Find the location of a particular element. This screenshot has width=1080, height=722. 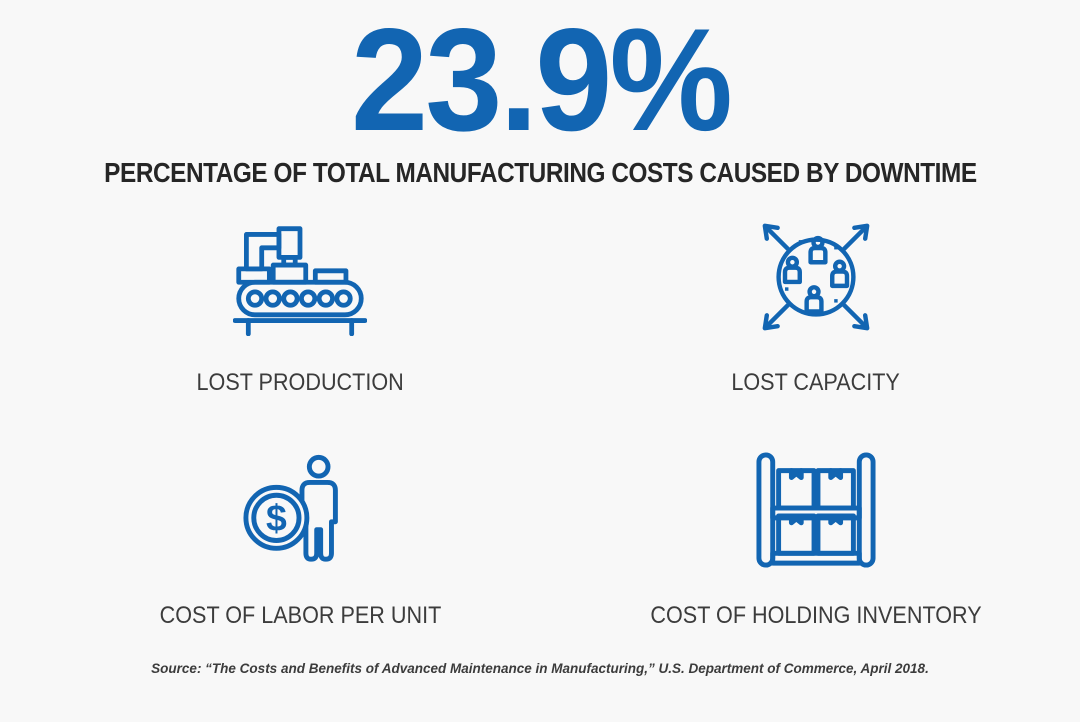

item-cost-of-labor: $ COST OF LABOR PER UNIT is located at coordinates (300, 539).